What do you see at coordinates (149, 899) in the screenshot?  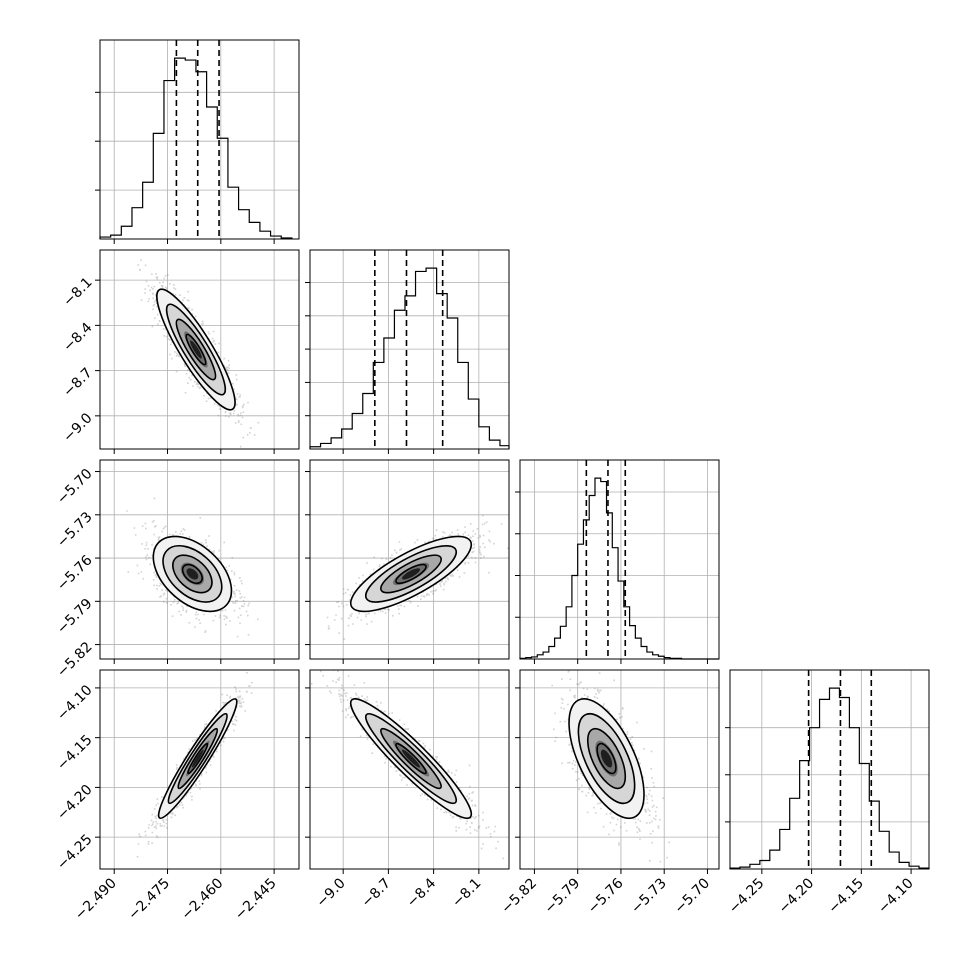 I see `x-tick-label-0-1: −2.475` at bounding box center [149, 899].